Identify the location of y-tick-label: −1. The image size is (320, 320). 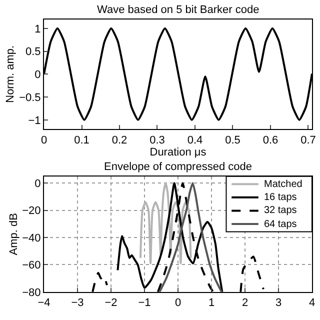
(34, 120).